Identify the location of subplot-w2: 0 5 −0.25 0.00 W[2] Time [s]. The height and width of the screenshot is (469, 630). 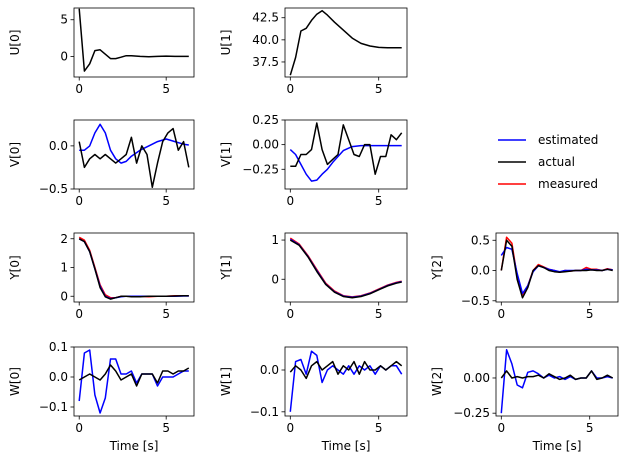
(524, 399).